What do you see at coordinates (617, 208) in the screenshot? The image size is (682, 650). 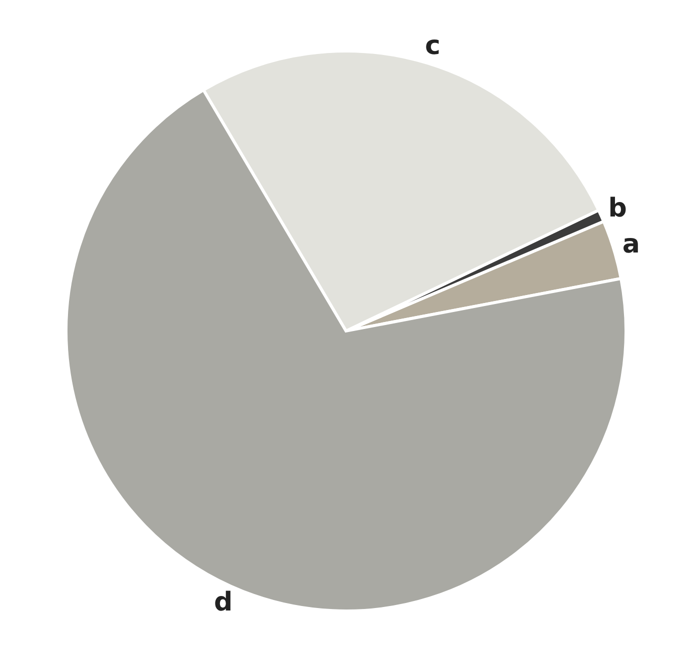 I see `slice-label: b` at bounding box center [617, 208].